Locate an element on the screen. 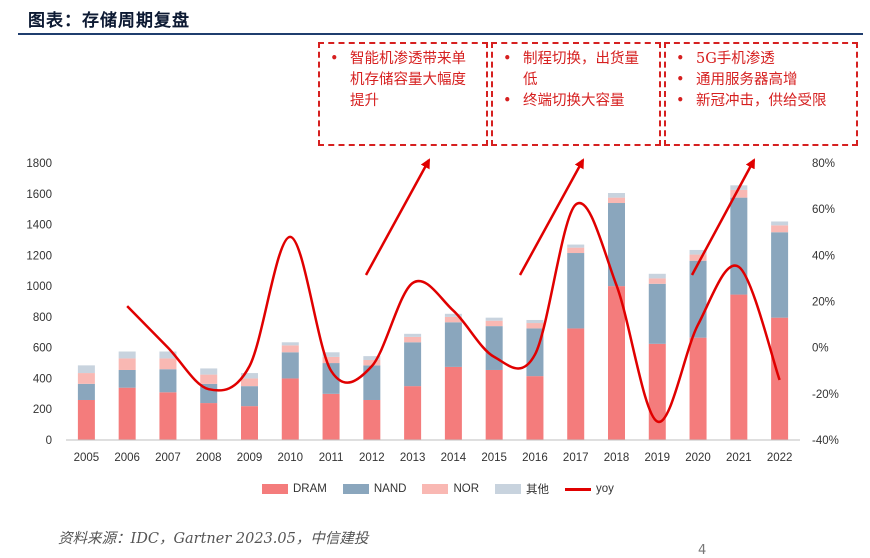 This screenshot has width=870, height=558. bar-nor-2020 is located at coordinates (698, 257).